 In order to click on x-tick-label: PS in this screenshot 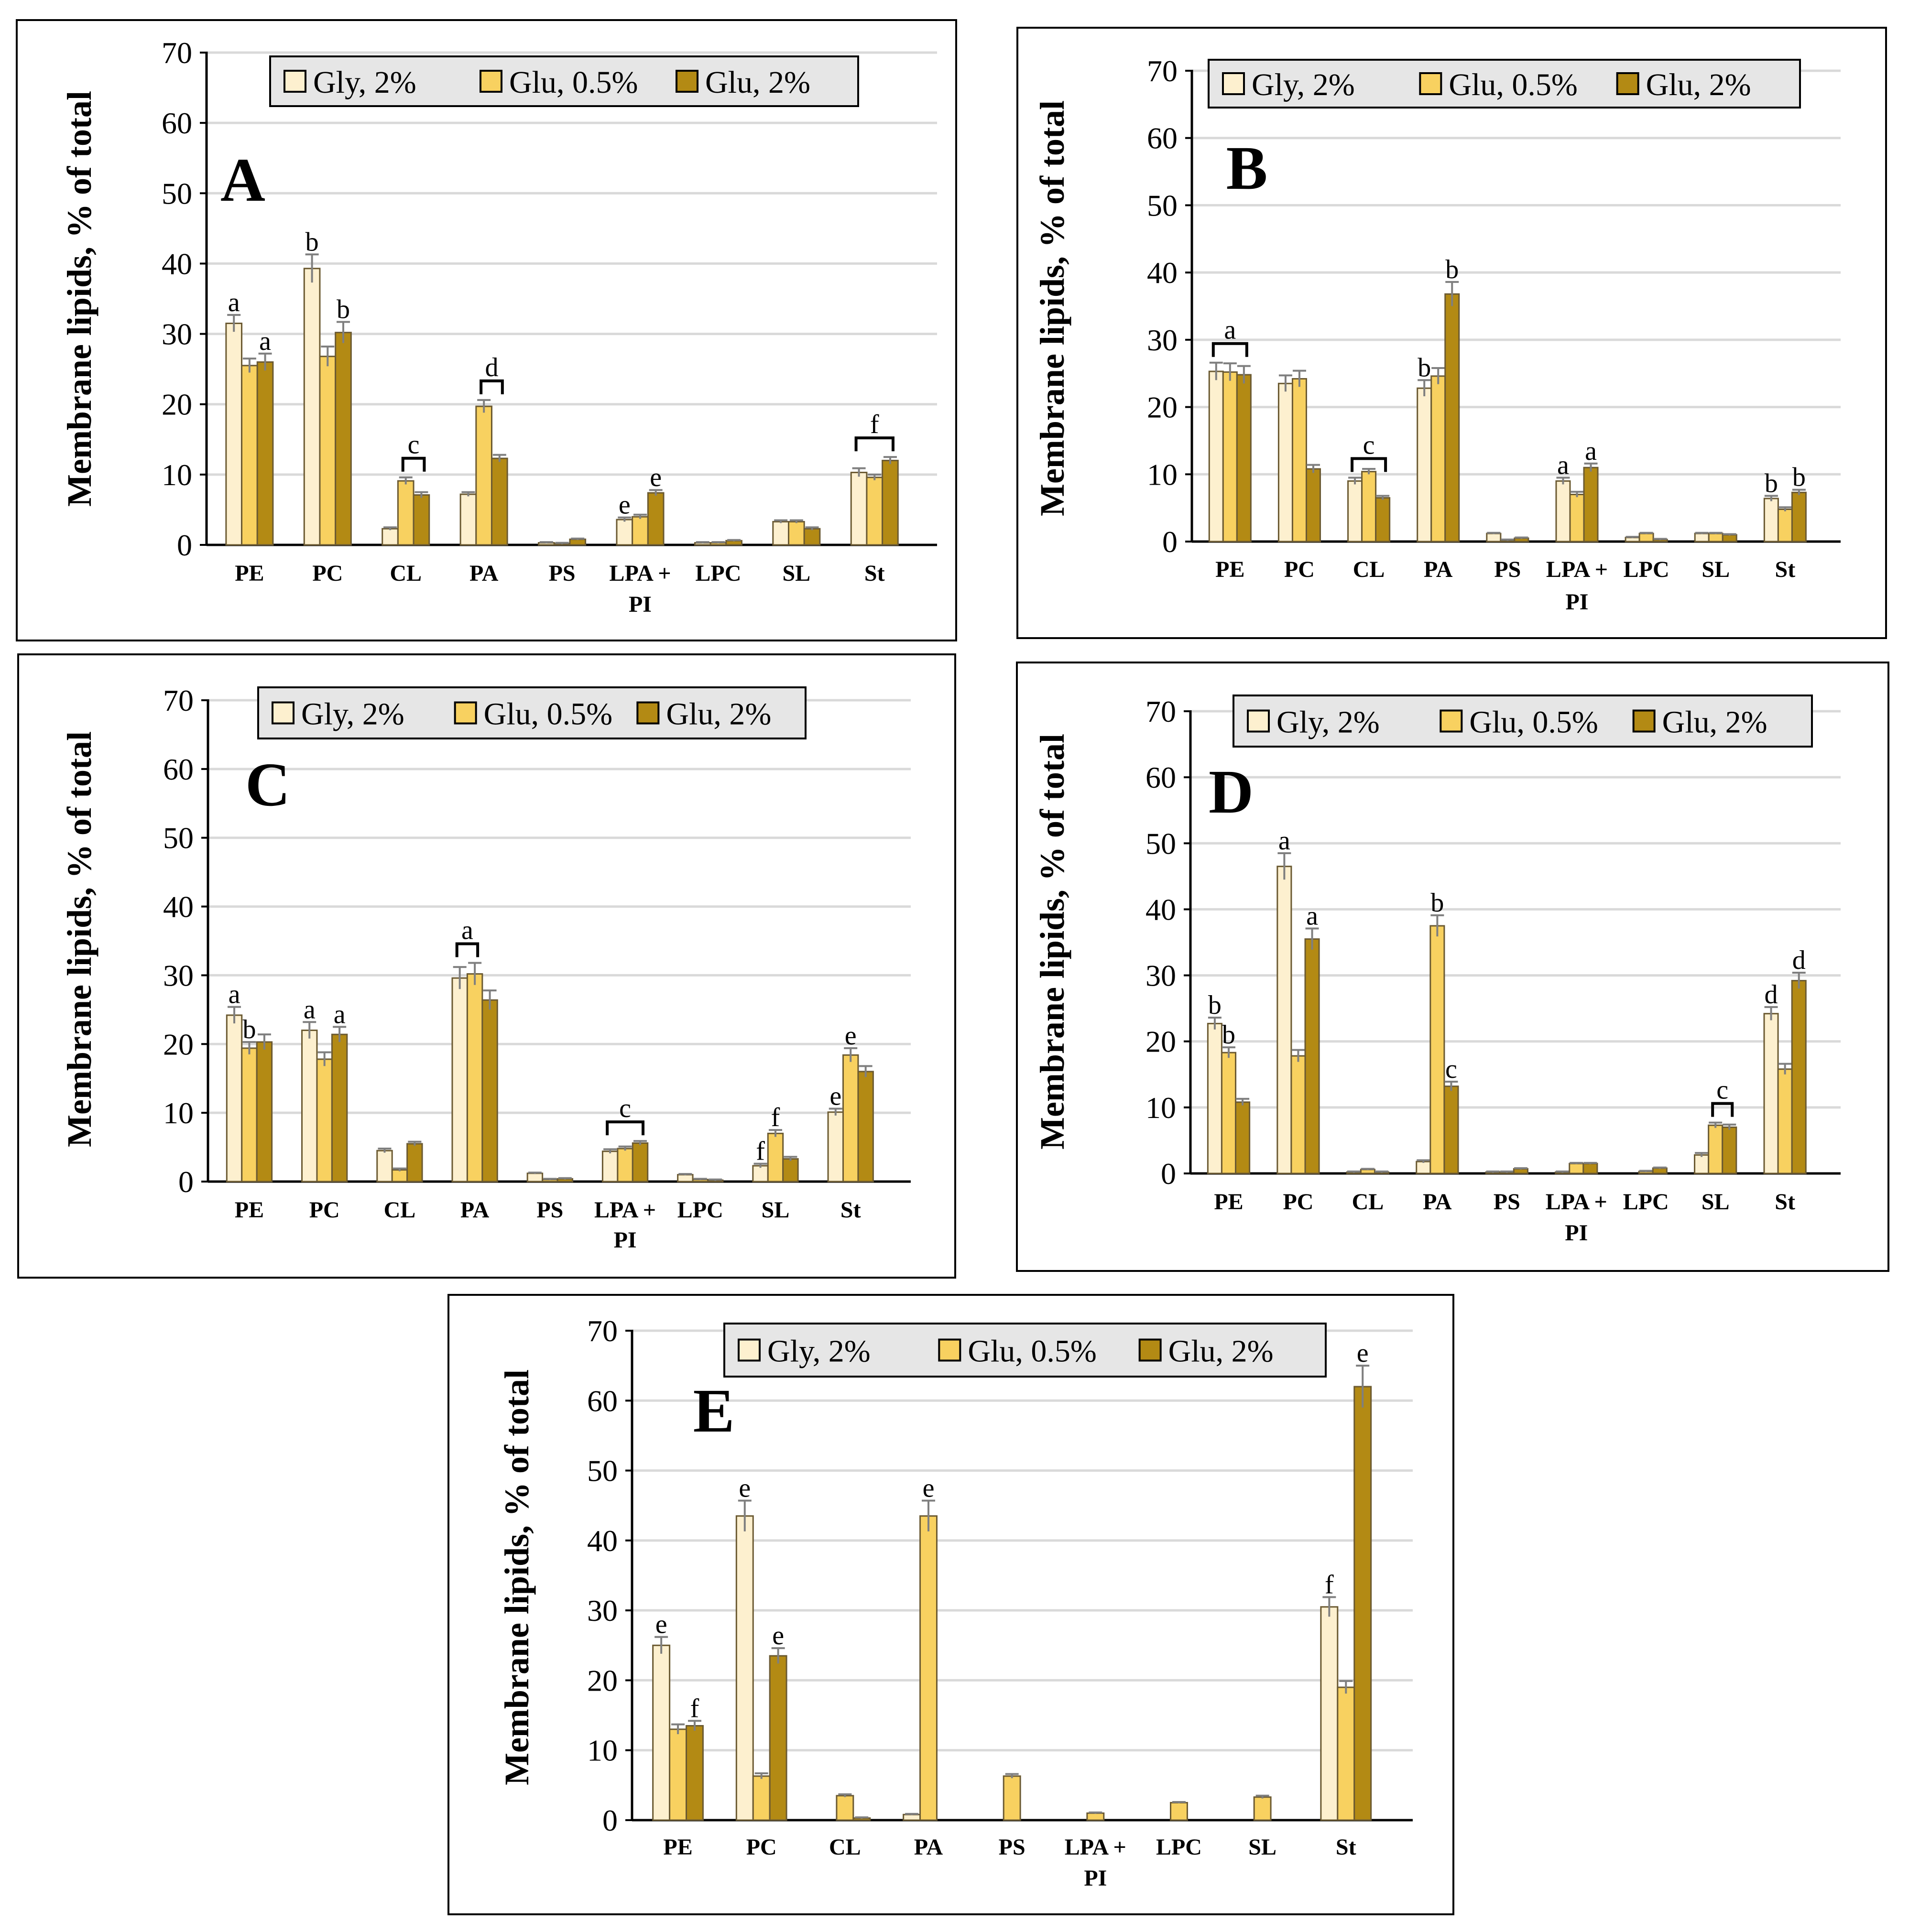, I will do `click(1507, 569)`.